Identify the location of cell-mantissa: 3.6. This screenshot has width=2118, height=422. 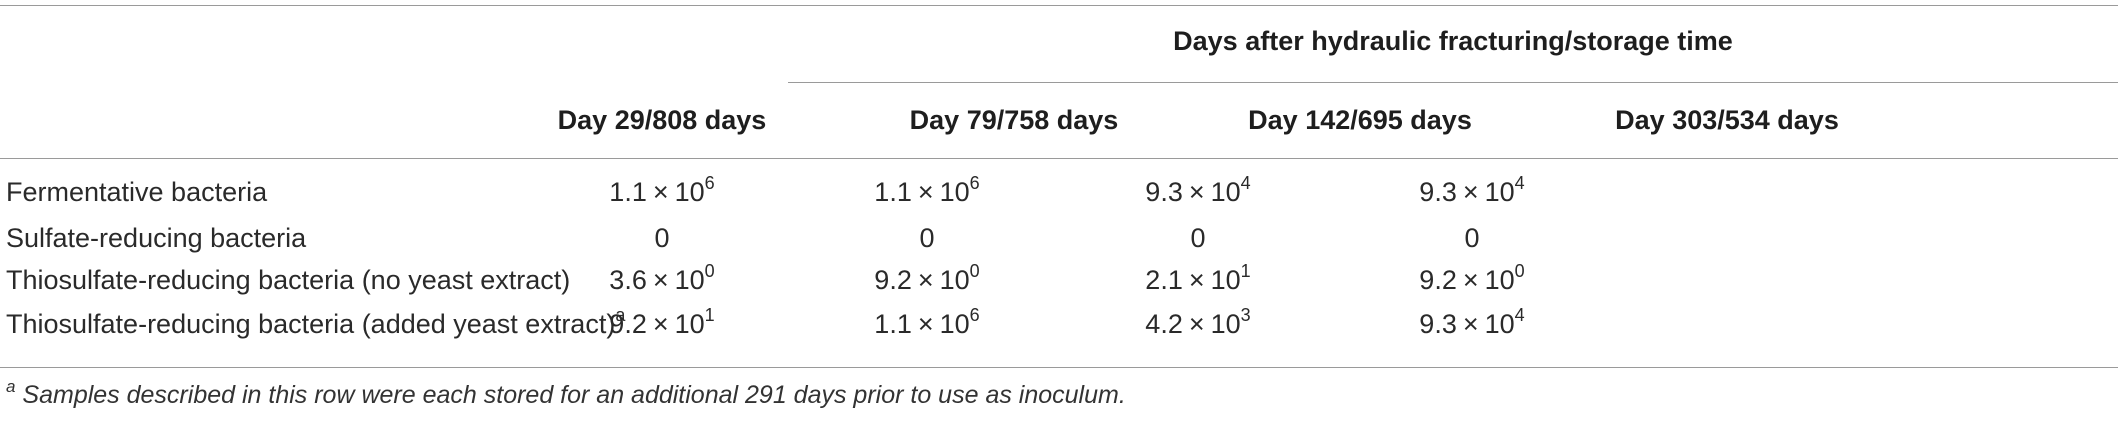
(628, 280).